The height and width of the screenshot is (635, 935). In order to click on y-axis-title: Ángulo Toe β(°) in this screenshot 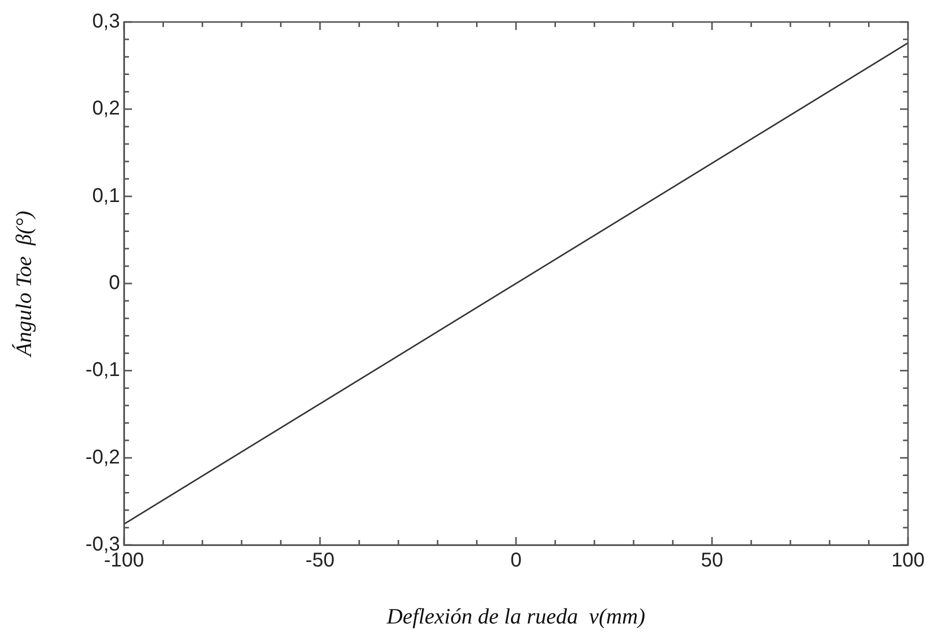, I will do `click(23, 284)`.